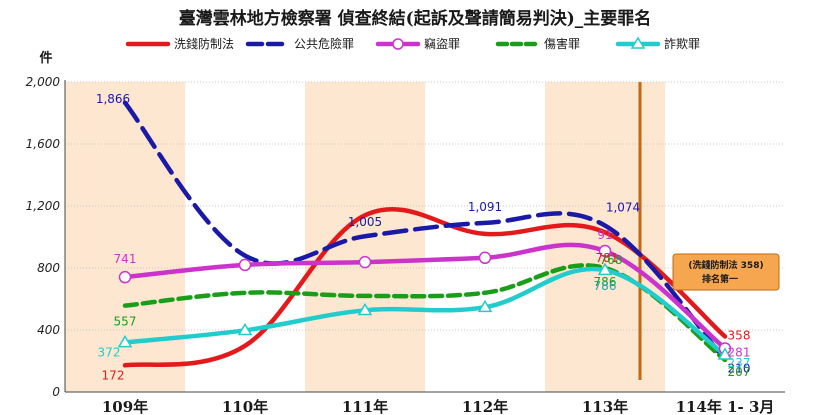  I want to click on data-label: 358, so click(739, 336).